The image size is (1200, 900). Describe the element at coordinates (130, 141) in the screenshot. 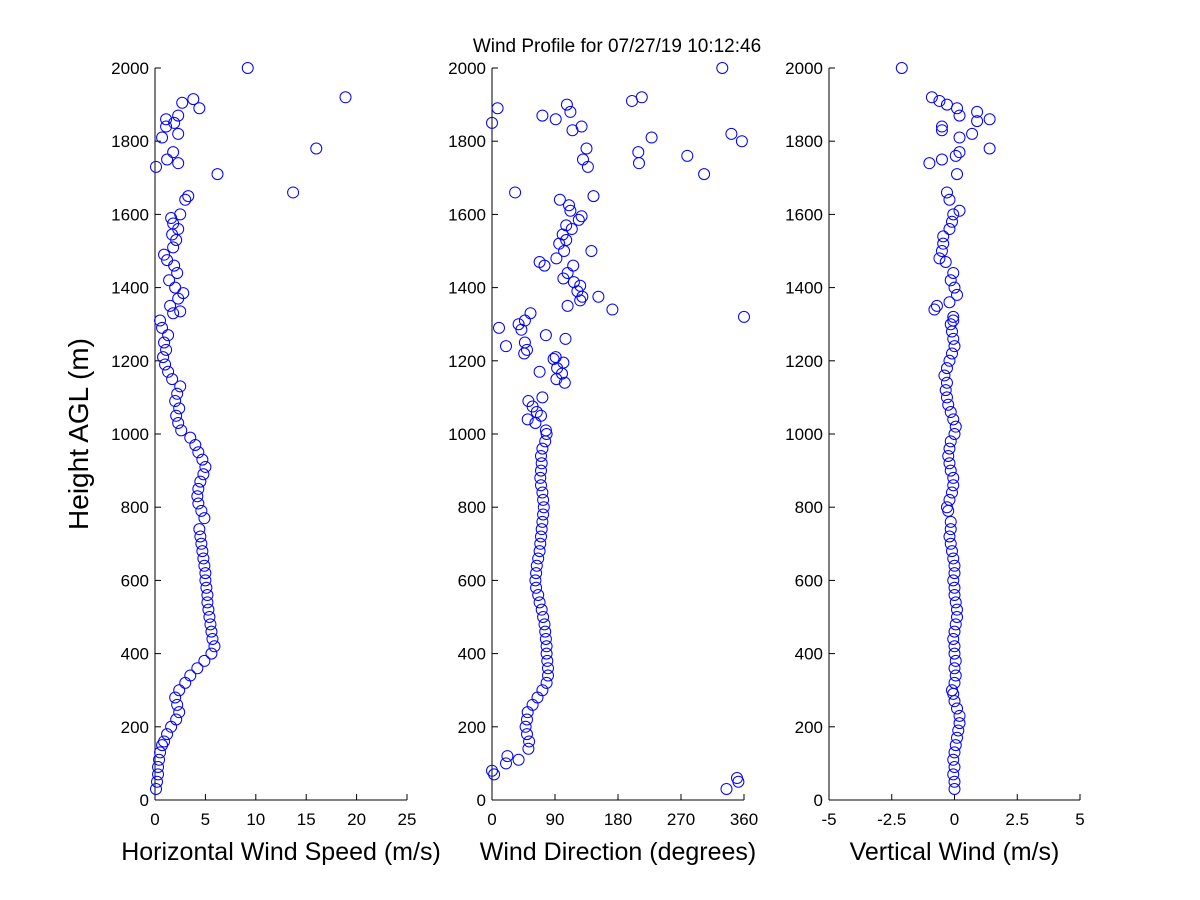

I see `y-tick-label: 1800` at that location.